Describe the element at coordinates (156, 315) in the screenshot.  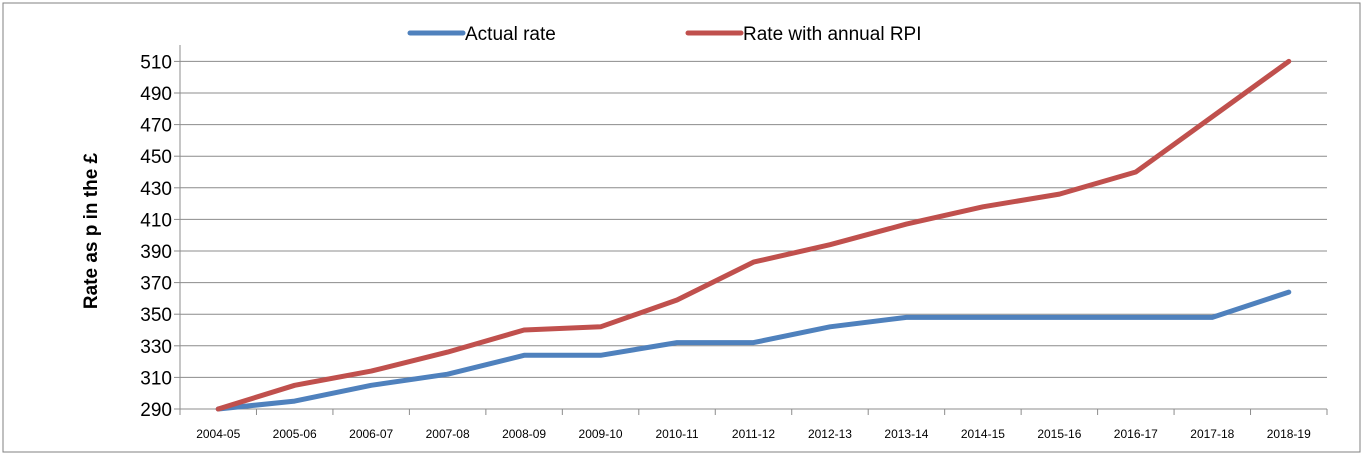
I see `y-tick-label: 350` at that location.